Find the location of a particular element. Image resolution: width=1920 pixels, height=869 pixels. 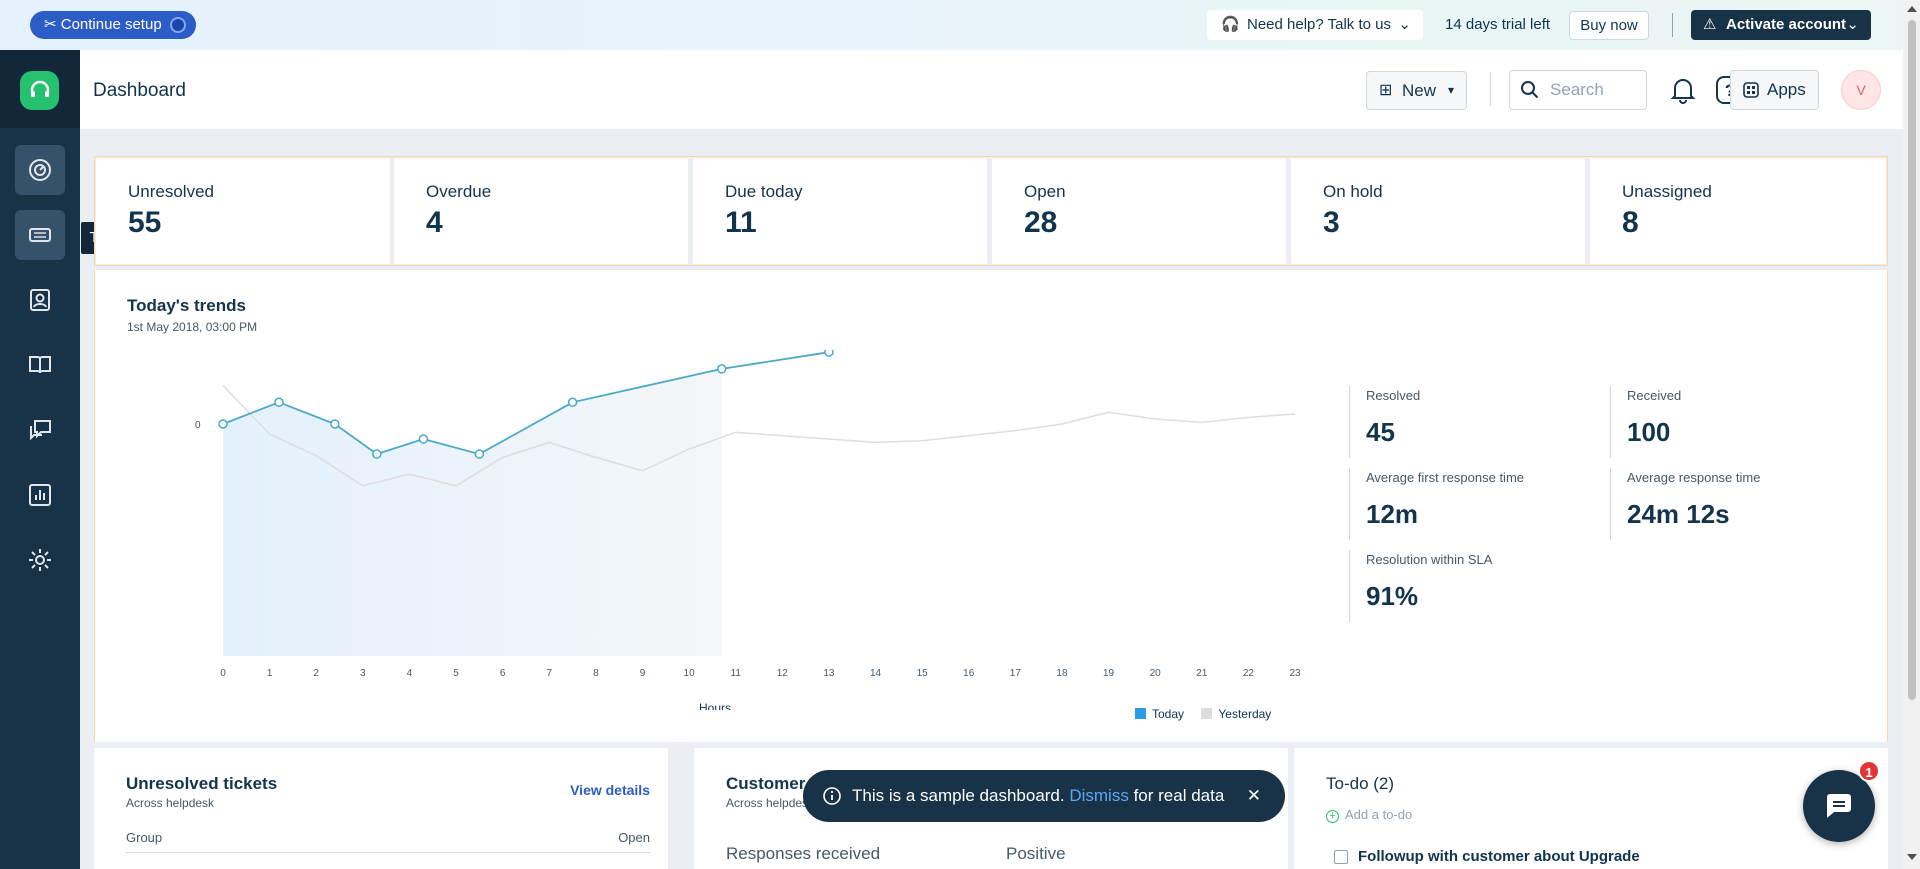

sidebar-item-dashboard is located at coordinates (40, 170).